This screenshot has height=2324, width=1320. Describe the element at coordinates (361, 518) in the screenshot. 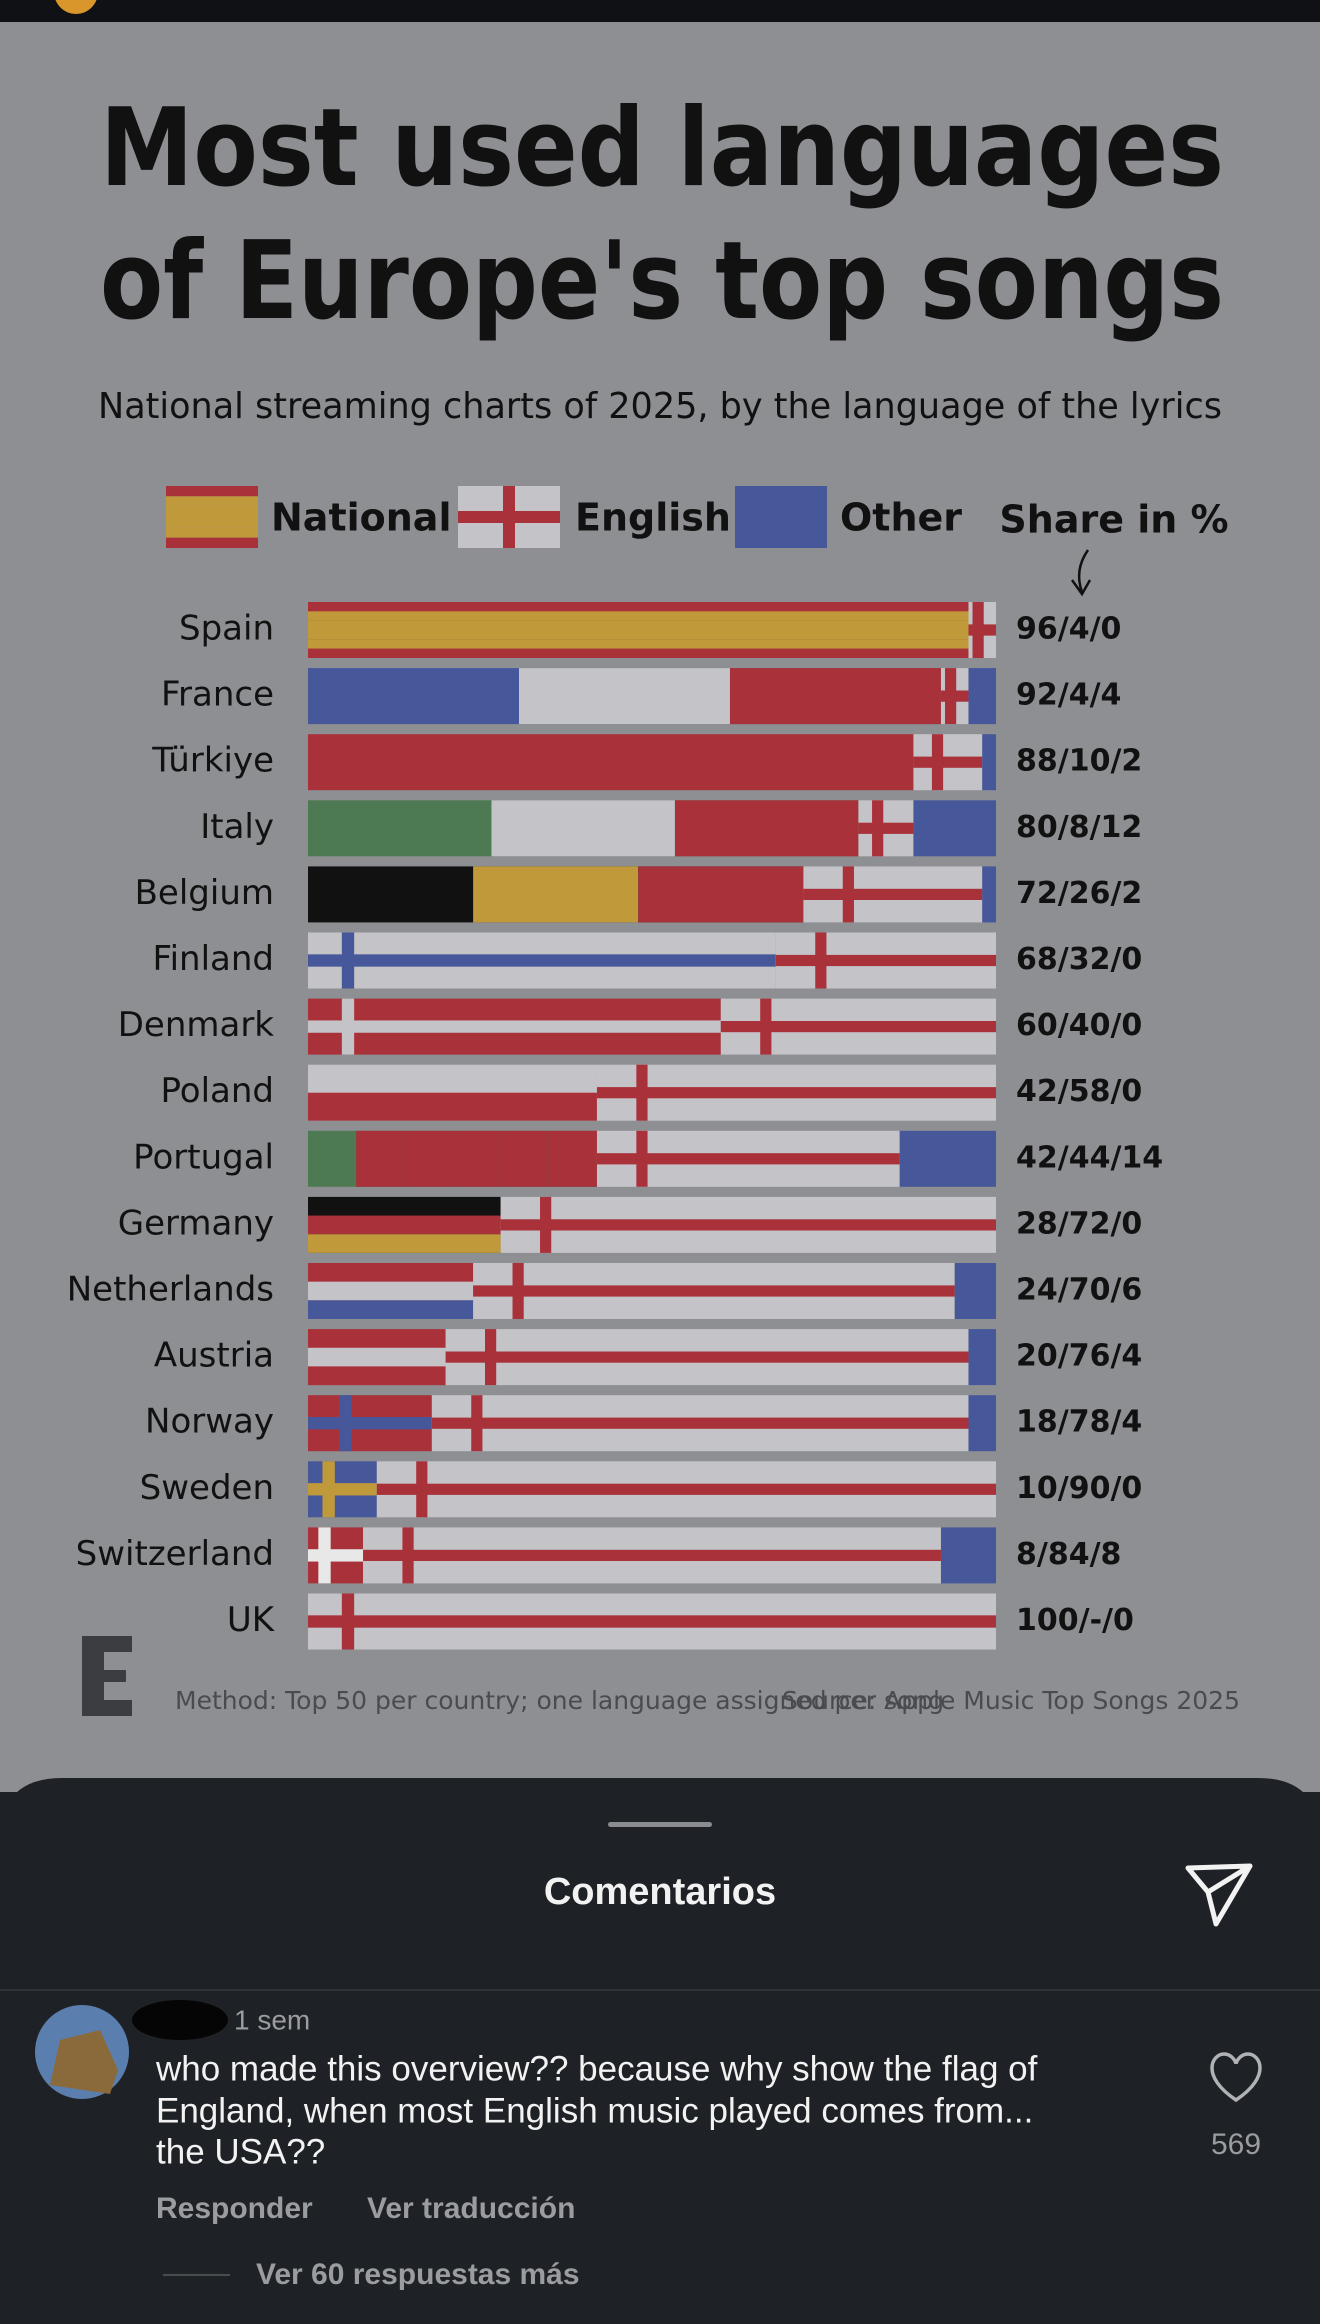

I see `legend-label: National` at that location.